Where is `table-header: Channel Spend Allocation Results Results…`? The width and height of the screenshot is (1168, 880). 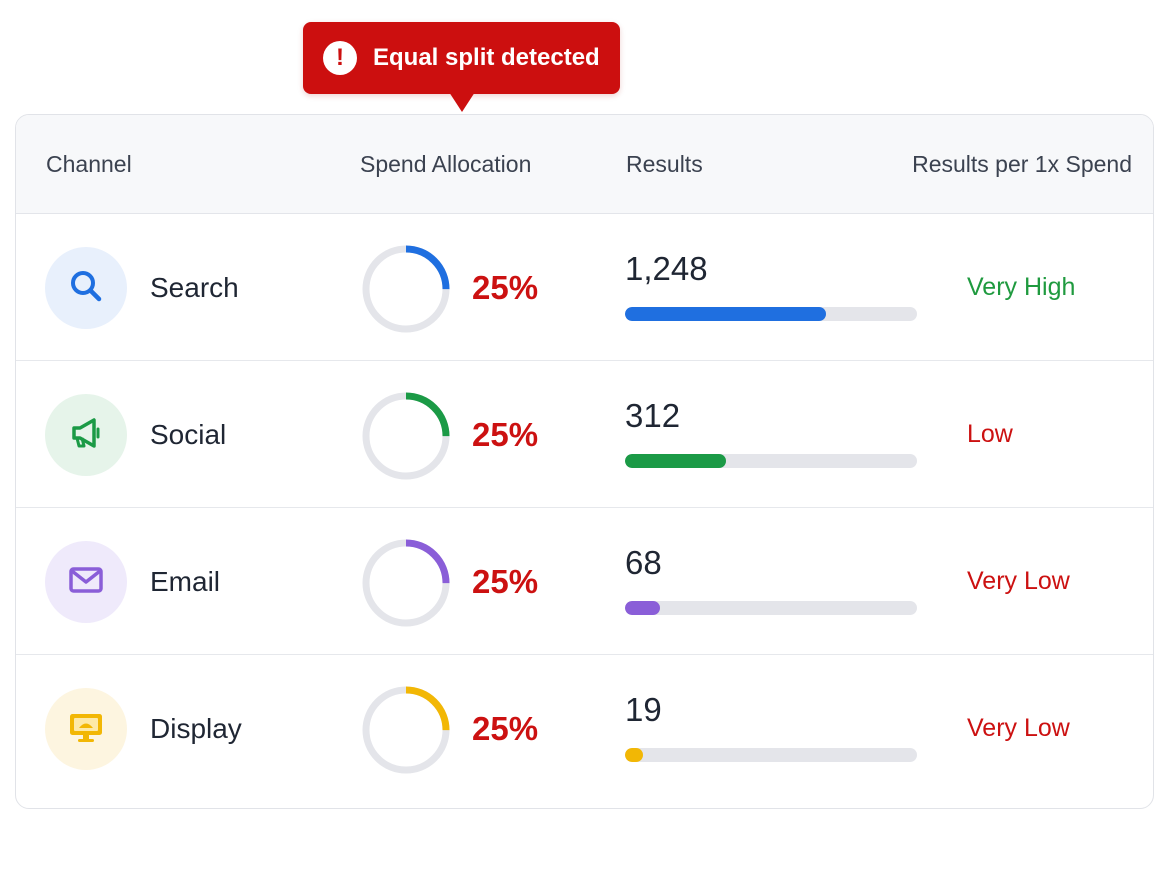
table-header: Channel Spend Allocation Results Results… is located at coordinates (584, 164).